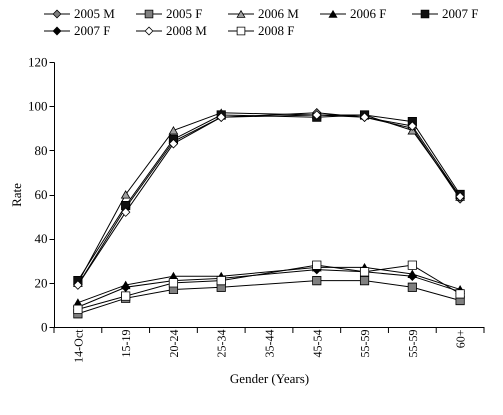 The height and width of the screenshot is (415, 503). Describe the element at coordinates (41, 238) in the screenshot. I see `y-tick-label: 40` at that location.